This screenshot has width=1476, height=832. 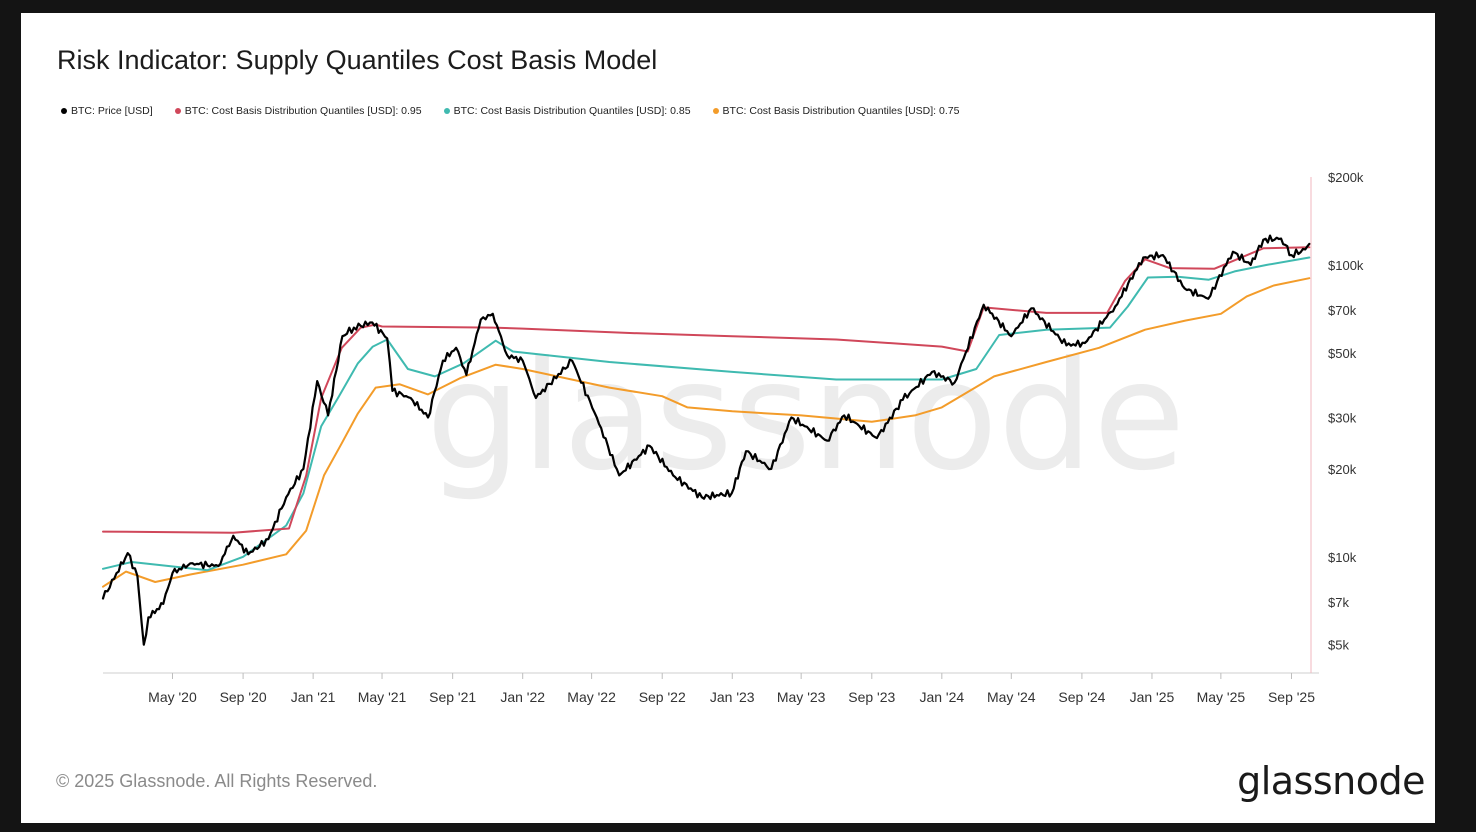 What do you see at coordinates (522, 697) in the screenshot?
I see `x-tick-label: Jan '22` at bounding box center [522, 697].